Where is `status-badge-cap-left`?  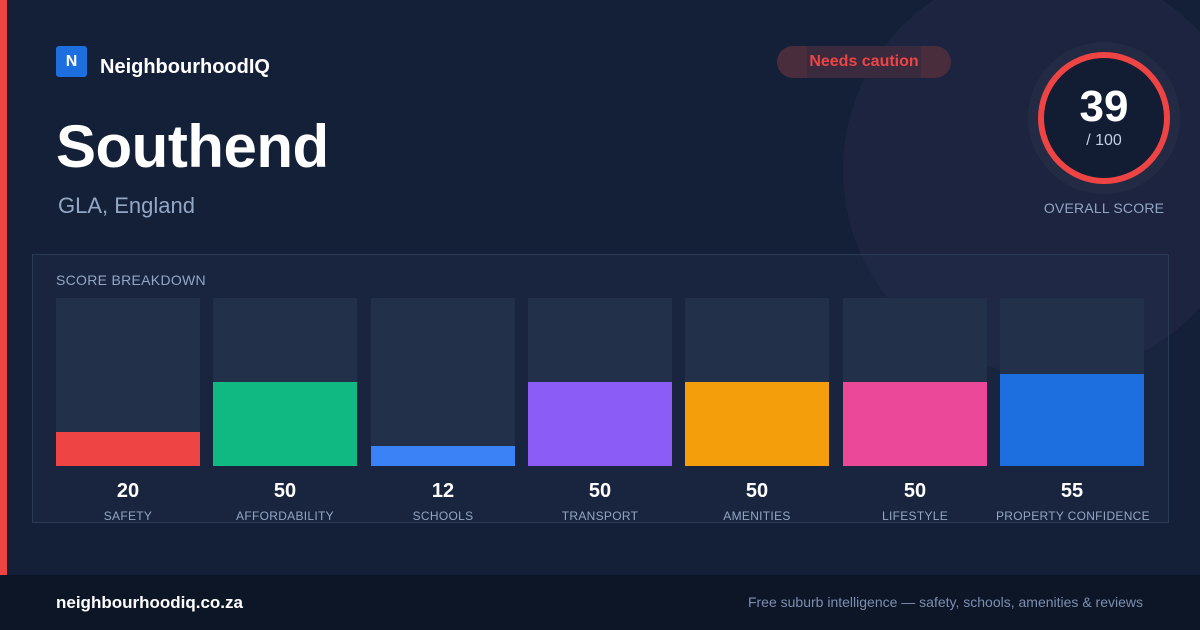
status-badge-cap-left is located at coordinates (792, 62).